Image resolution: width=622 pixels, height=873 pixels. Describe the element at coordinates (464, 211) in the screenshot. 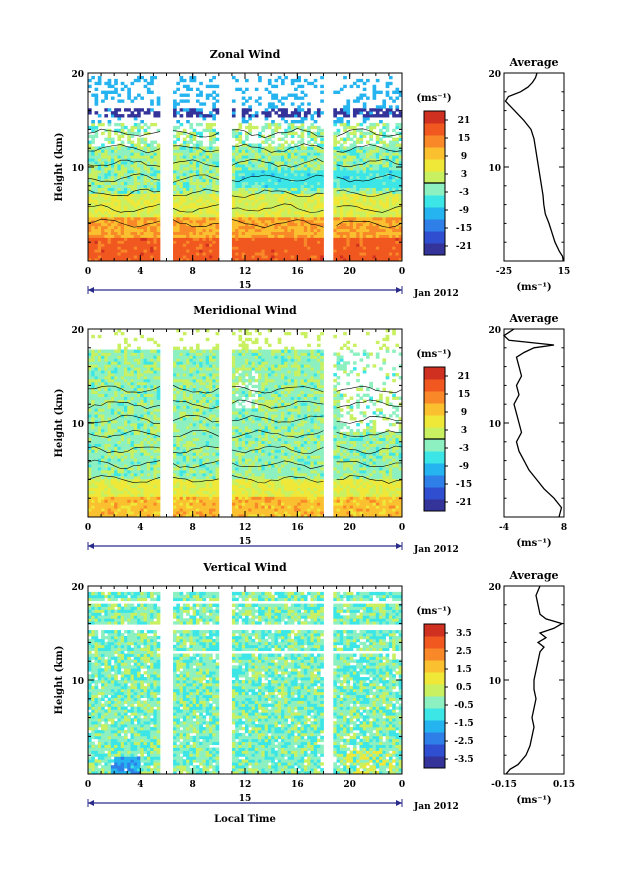

I see `colorbar-tick-label: -9` at that location.